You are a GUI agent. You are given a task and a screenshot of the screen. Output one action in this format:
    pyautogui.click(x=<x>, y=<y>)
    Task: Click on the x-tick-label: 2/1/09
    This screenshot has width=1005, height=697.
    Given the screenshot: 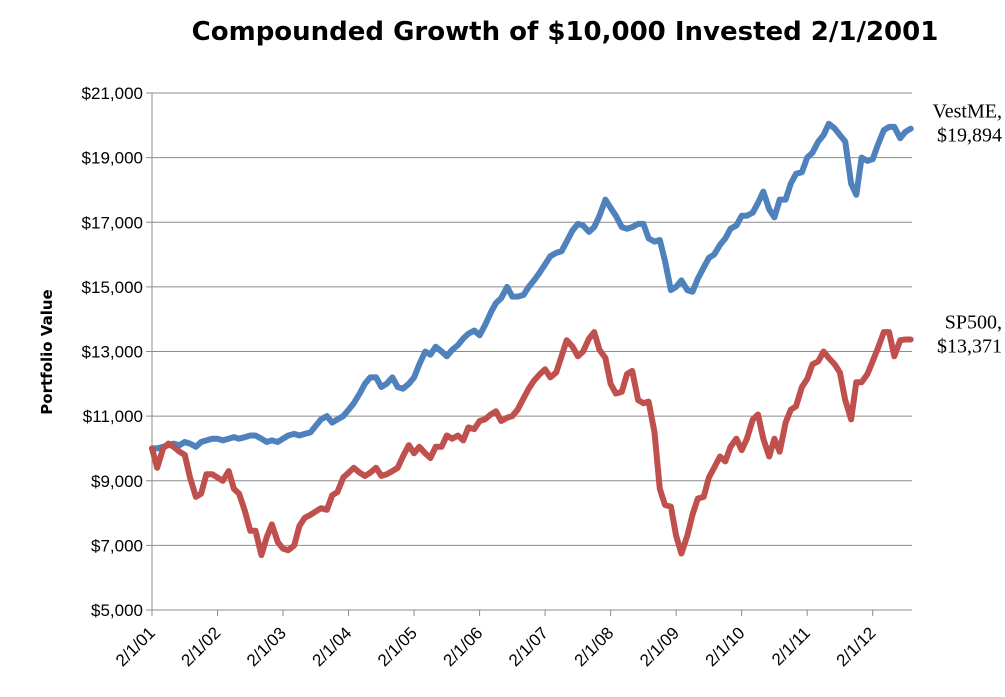 What is the action you would take?
    pyautogui.click(x=659, y=646)
    